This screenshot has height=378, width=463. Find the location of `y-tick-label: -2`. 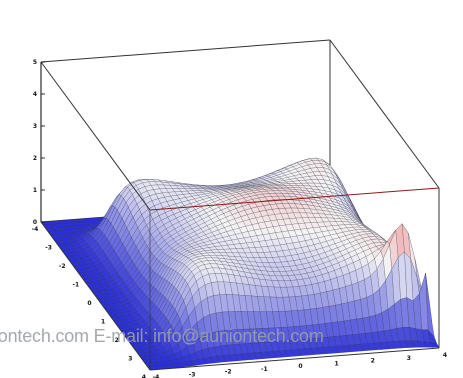

y-tick-label: -2 is located at coordinates (228, 372).